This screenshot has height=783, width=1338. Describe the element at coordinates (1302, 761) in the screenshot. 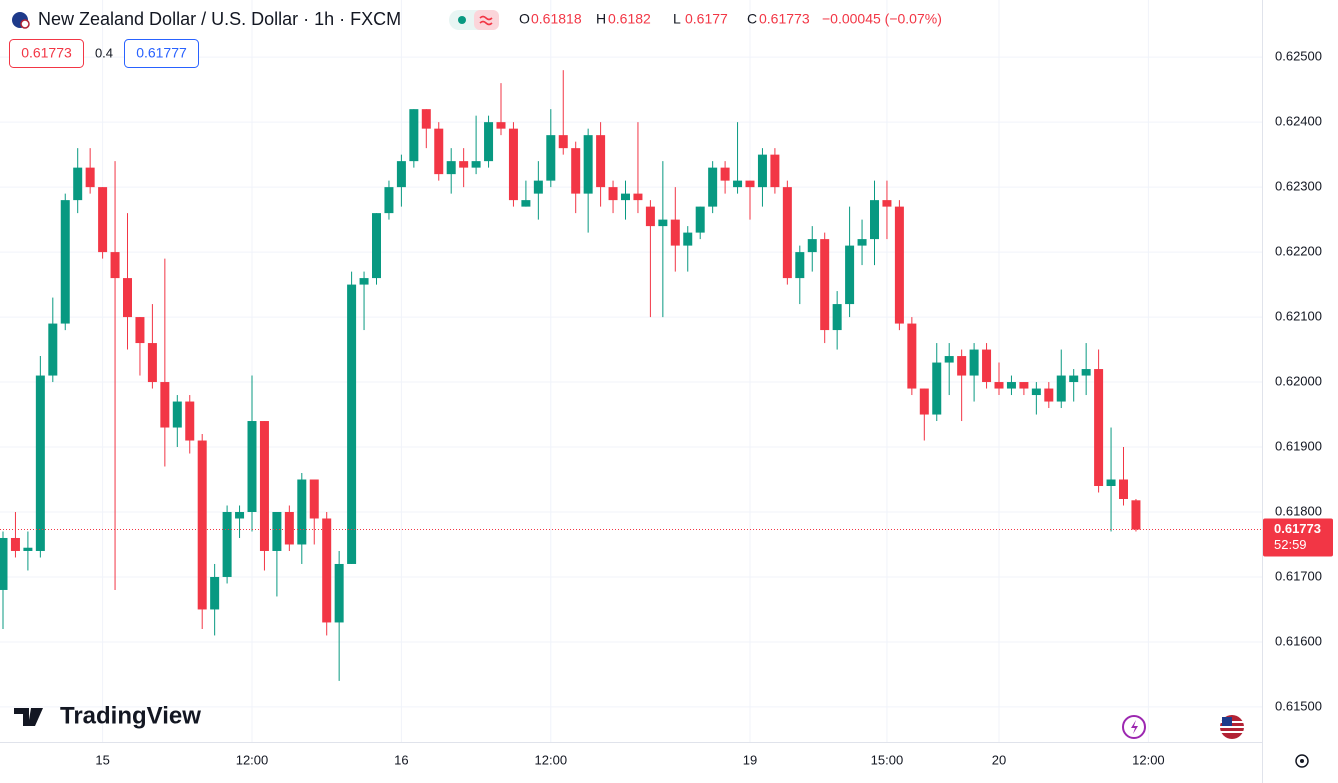

I see `settings-icon` at that location.